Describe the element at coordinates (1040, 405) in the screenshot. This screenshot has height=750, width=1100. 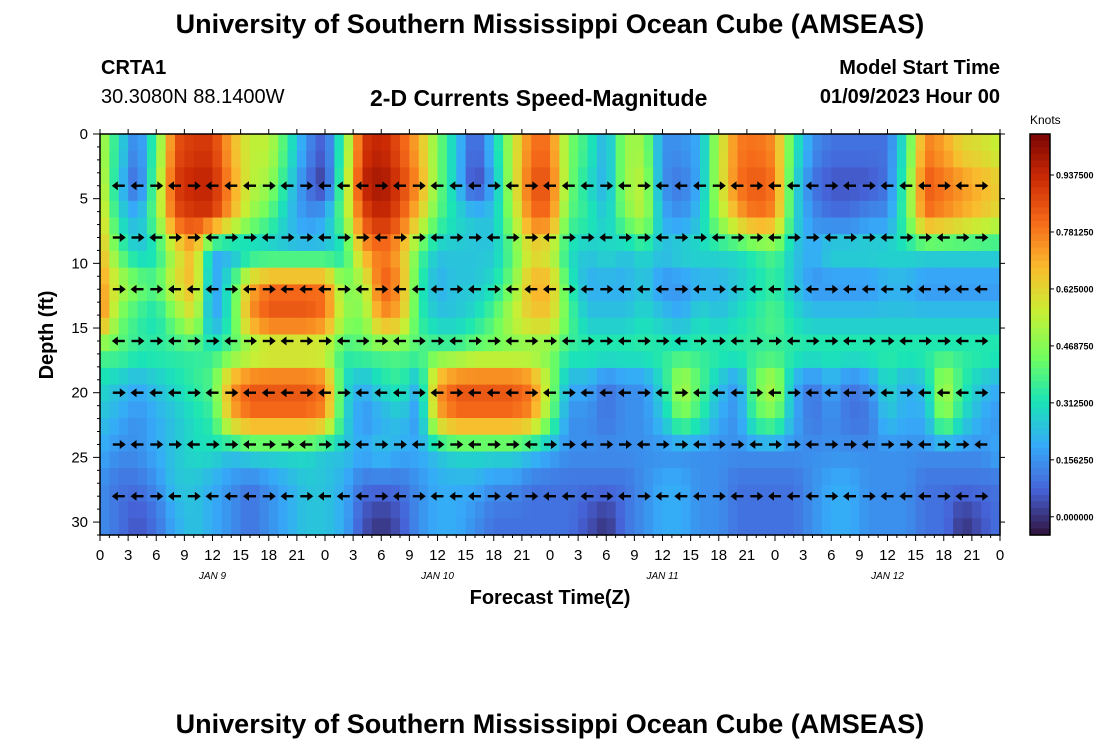
I see `colorbar-segment` at that location.